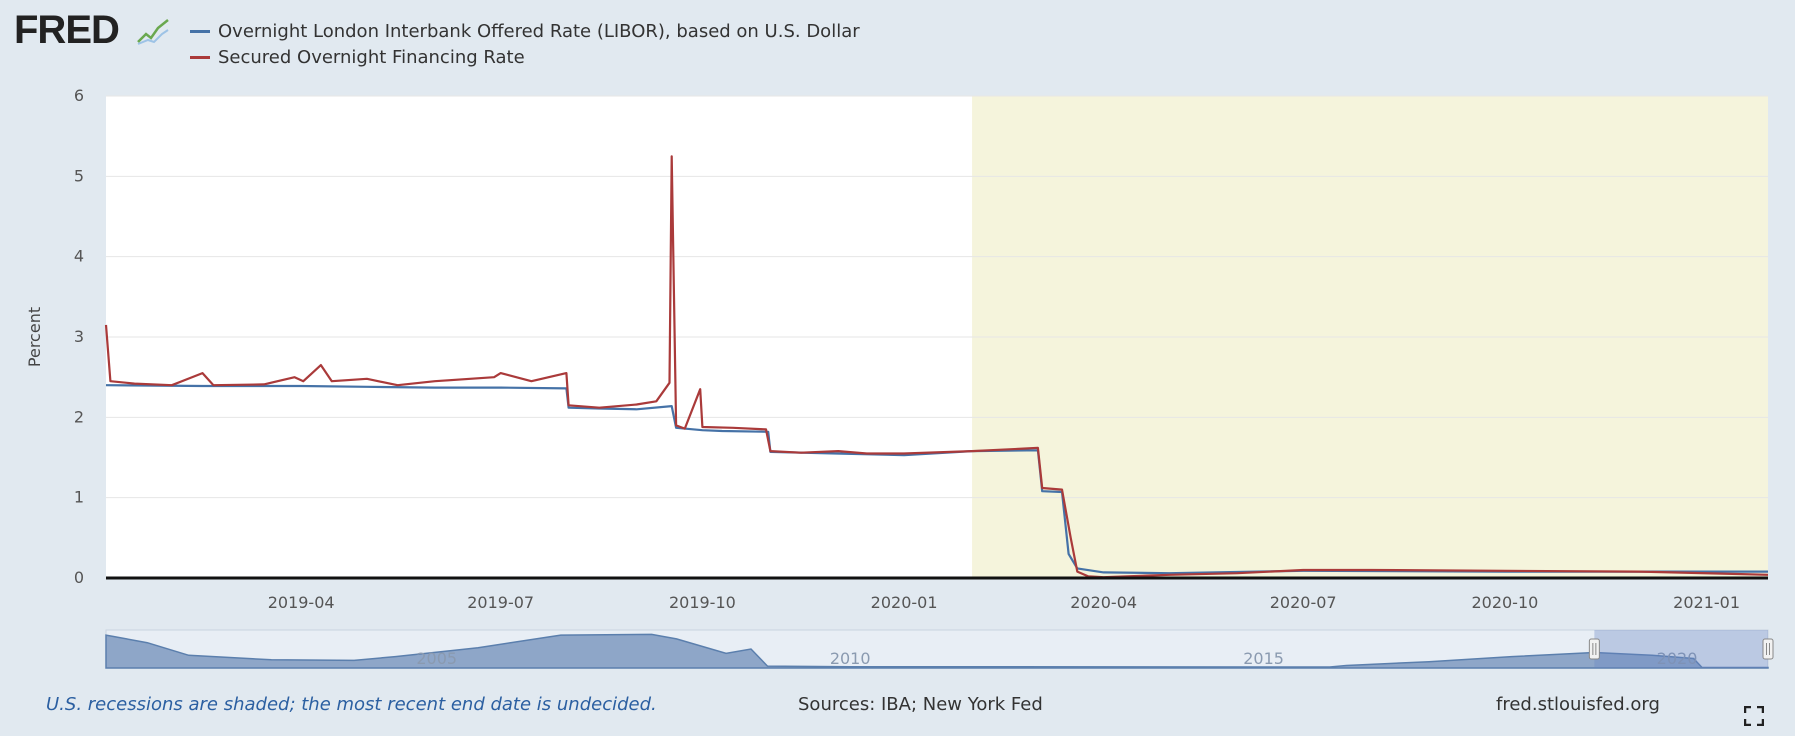 This screenshot has width=1795, height=736. Describe the element at coordinates (79, 416) in the screenshot. I see `y-tick-label: 2` at that location.